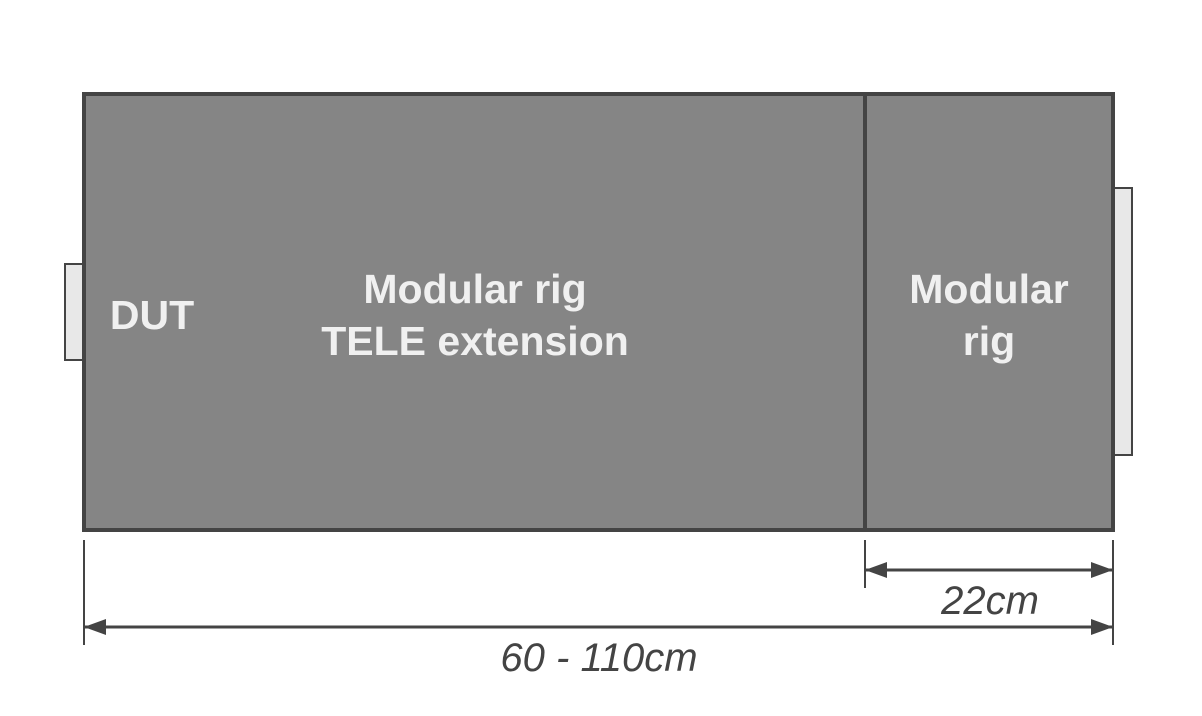 Image resolution: width=1202 pixels, height=716 pixels. What do you see at coordinates (989, 601) in the screenshot?
I see `rig-width-label: 22cm` at bounding box center [989, 601].